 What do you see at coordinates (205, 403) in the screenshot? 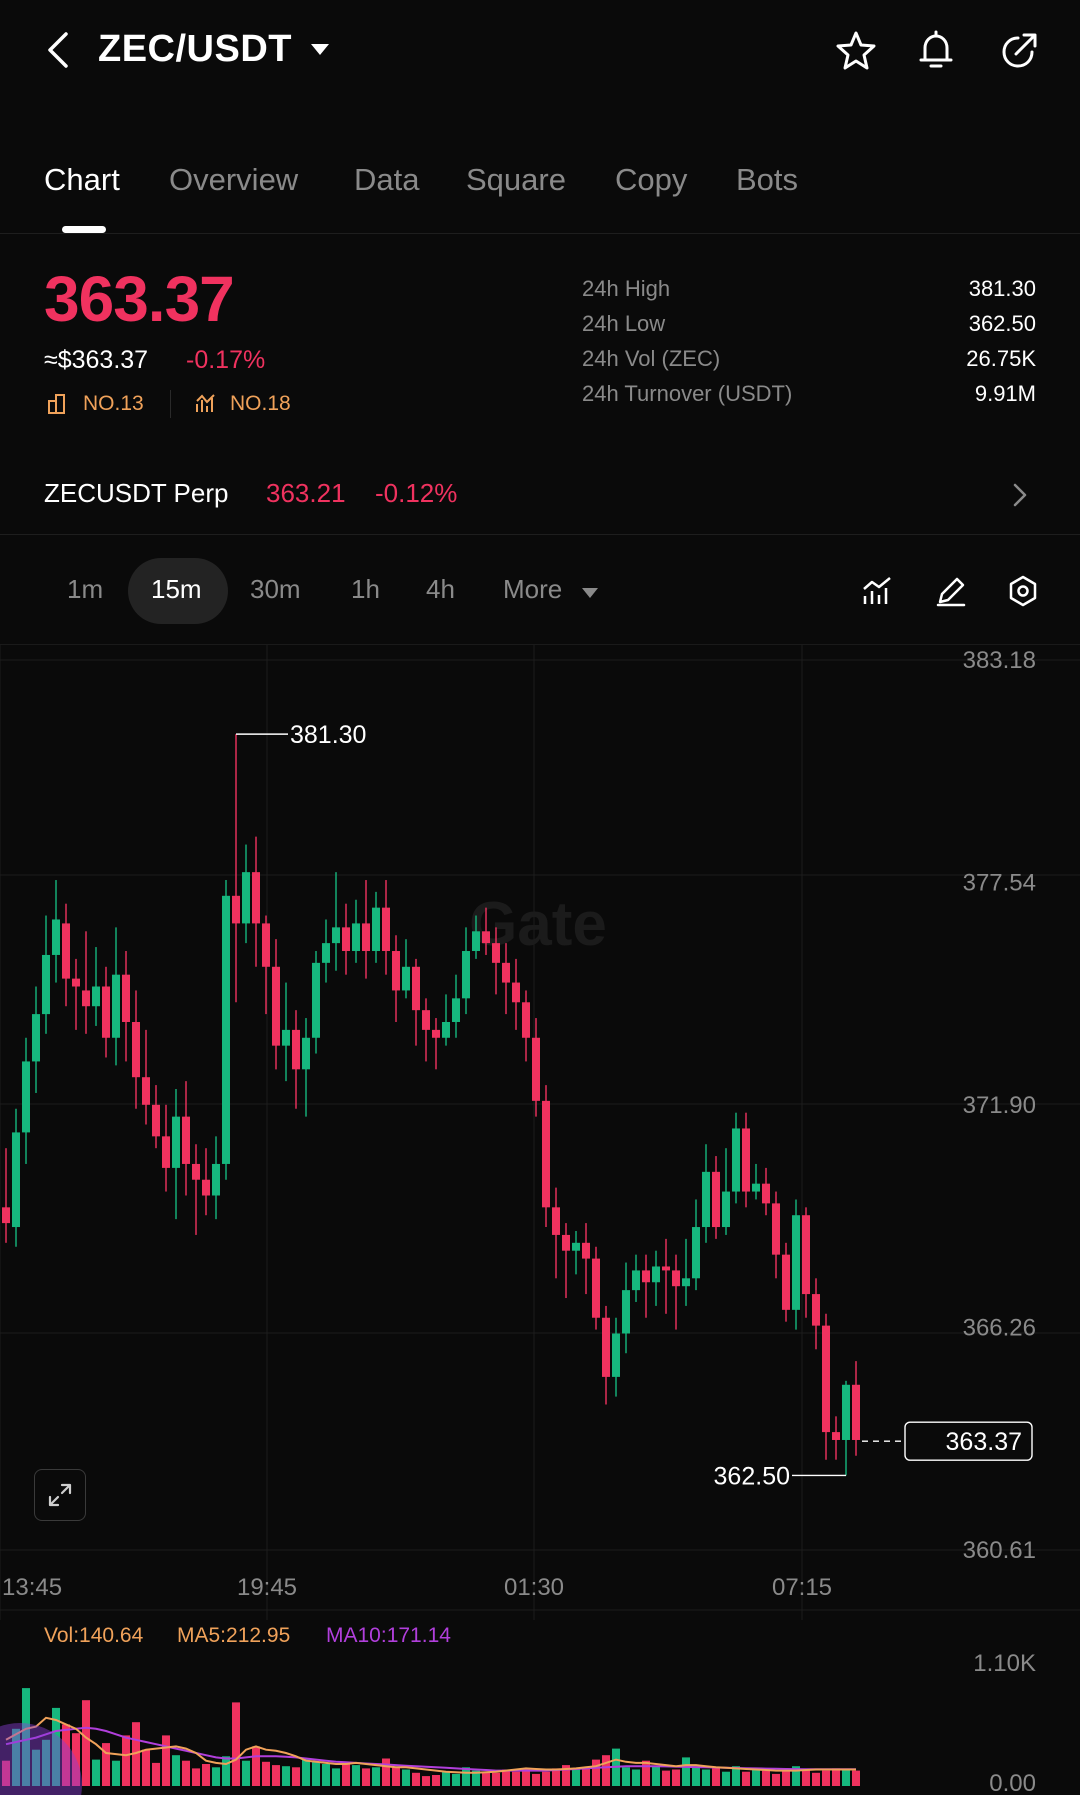
I see `trend-rank-icon` at bounding box center [205, 403].